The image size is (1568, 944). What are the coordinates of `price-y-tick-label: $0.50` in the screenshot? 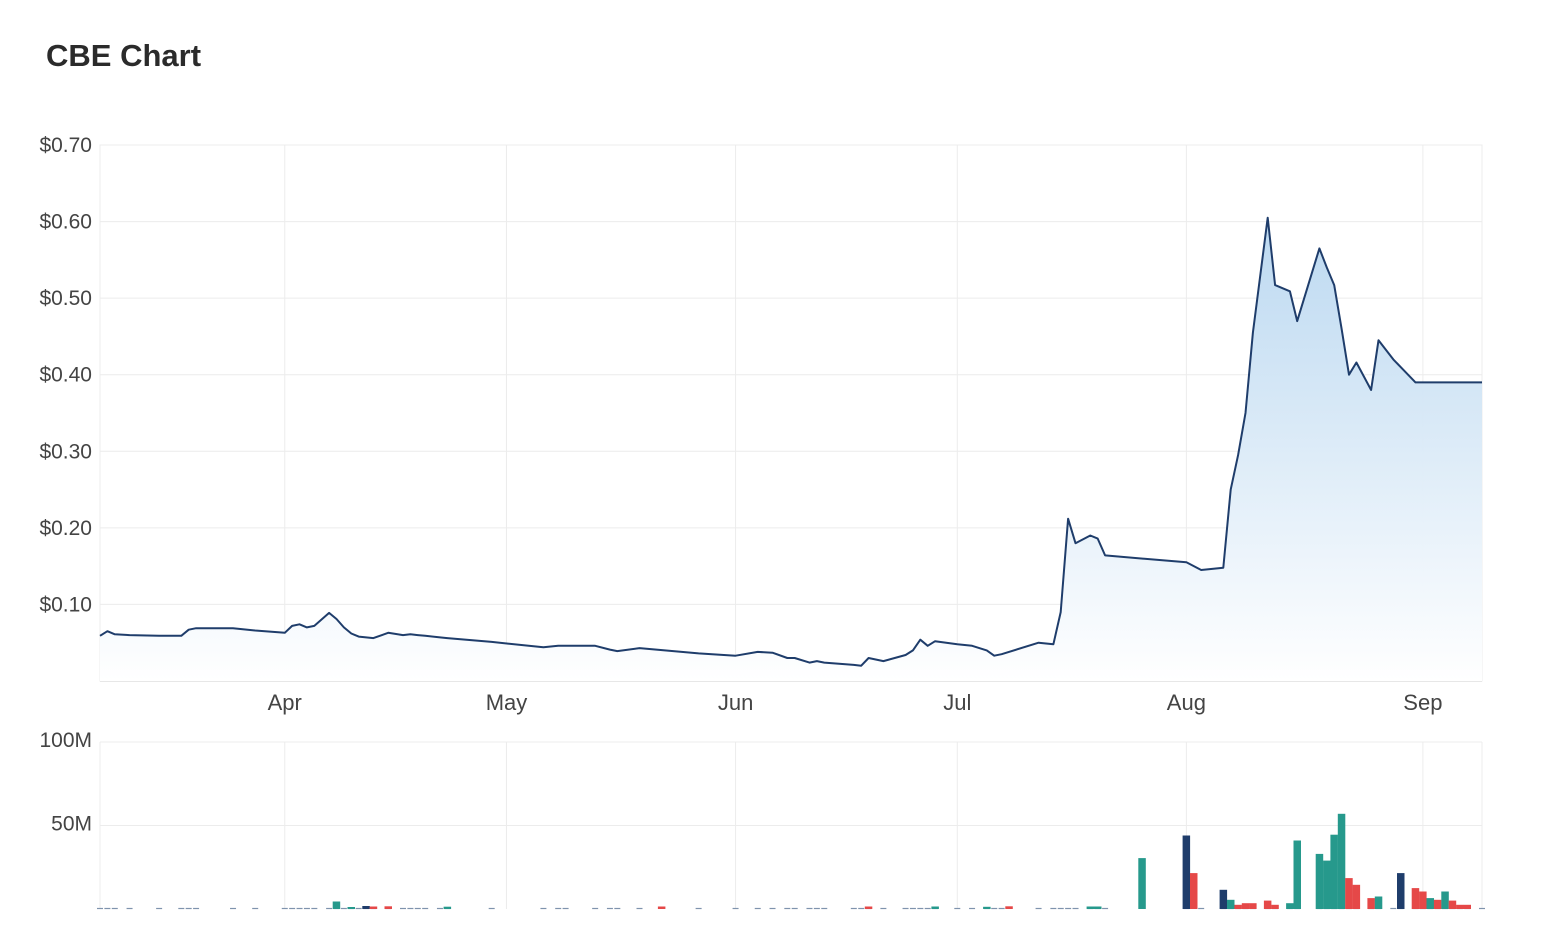 It's located at (65, 298).